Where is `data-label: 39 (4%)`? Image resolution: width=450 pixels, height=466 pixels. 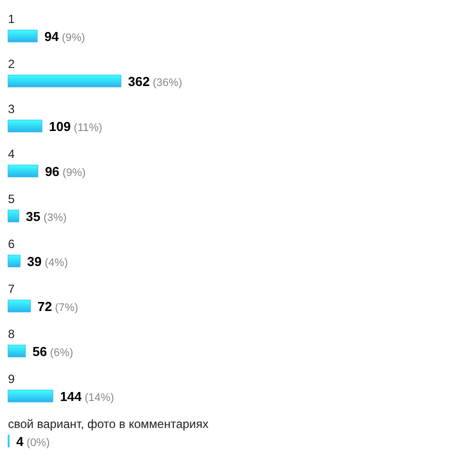
data-label: 39 (4%) is located at coordinates (47, 261).